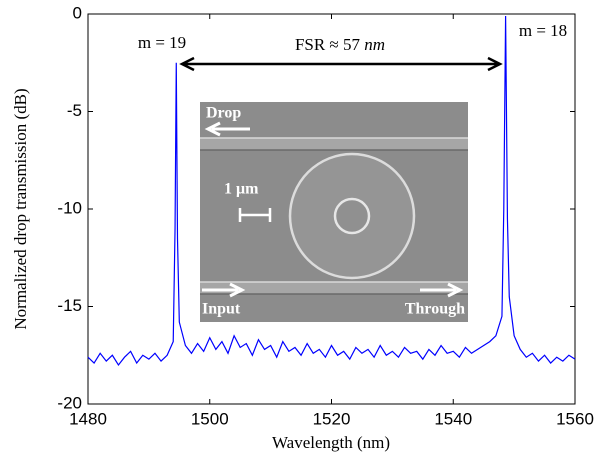  I want to click on y-tick-label: 0, so click(77, 12).